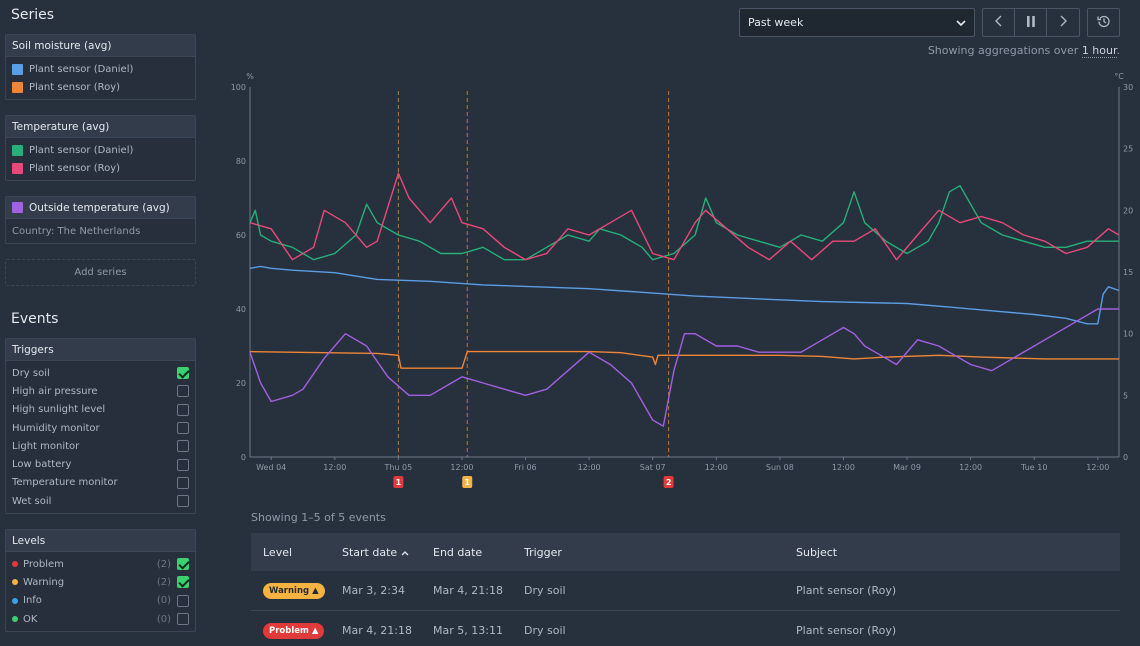 This screenshot has height=646, width=1140. I want to click on column-header-end-date: End date, so click(458, 552).